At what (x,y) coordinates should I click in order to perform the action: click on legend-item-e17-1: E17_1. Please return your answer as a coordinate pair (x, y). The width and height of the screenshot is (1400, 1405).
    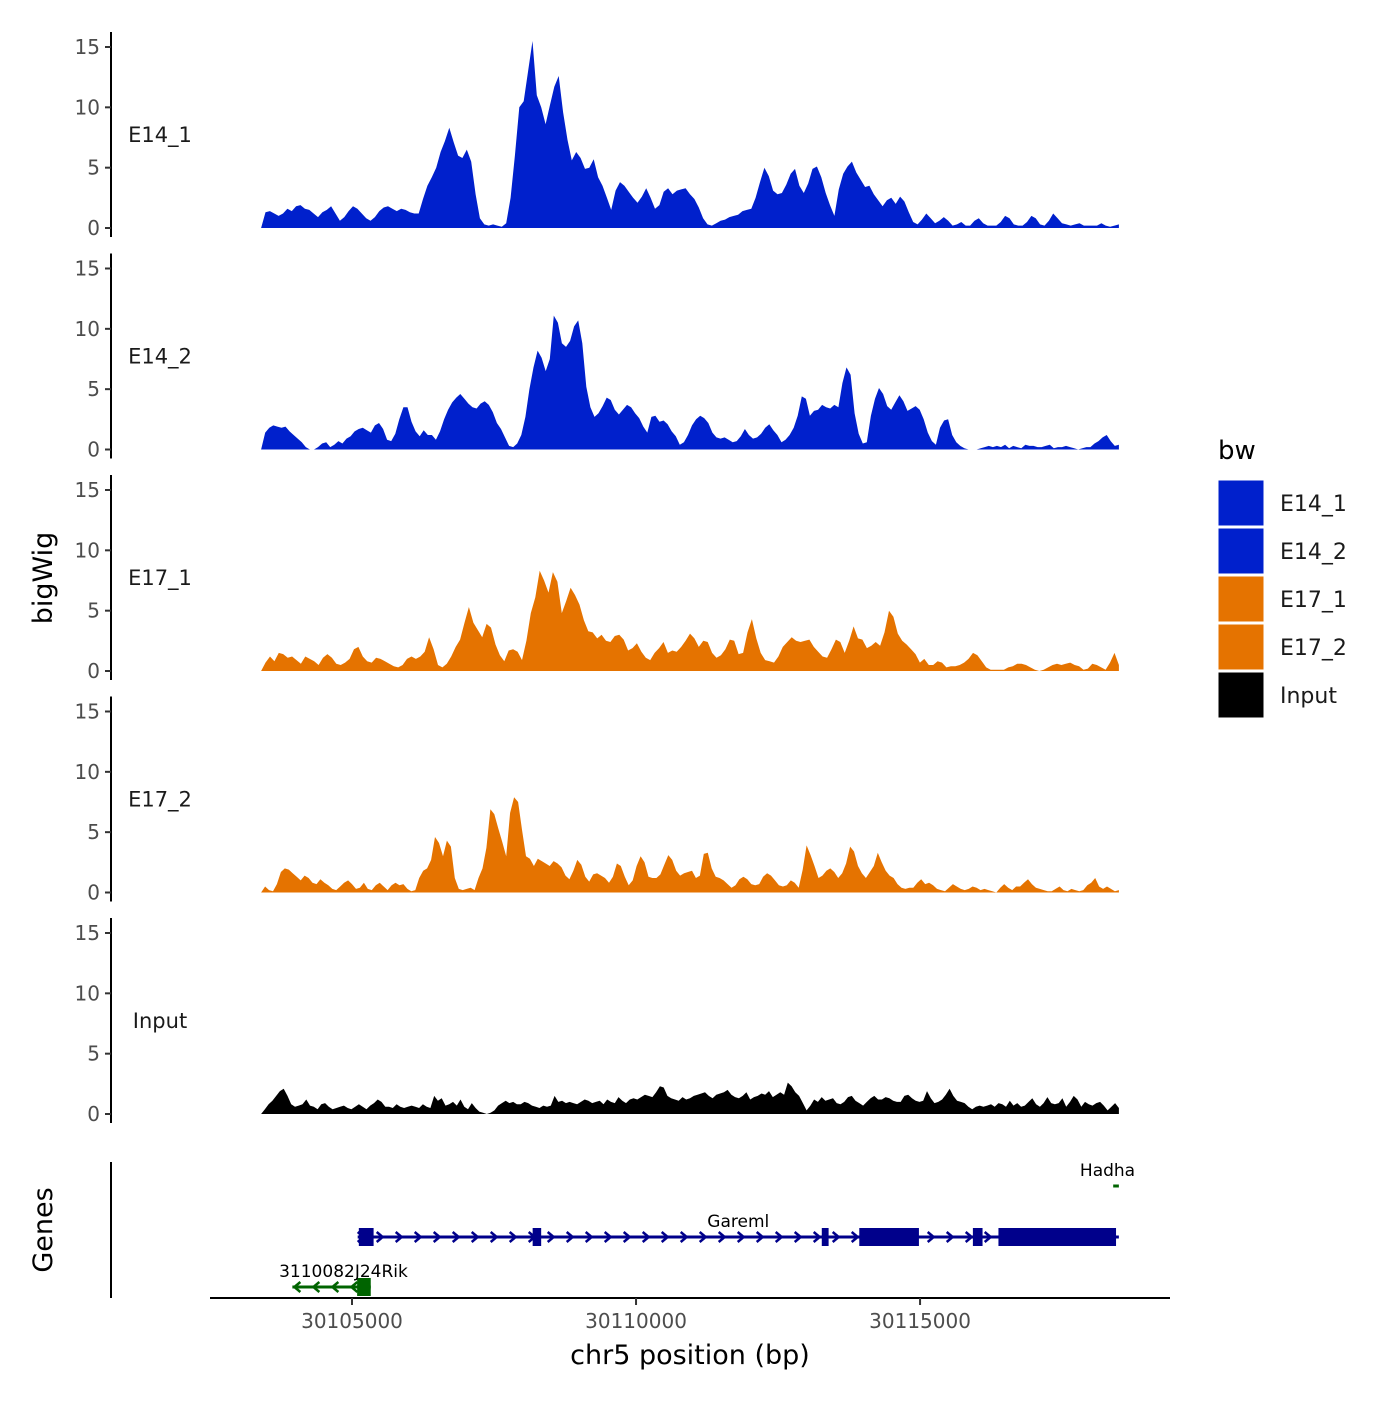
    Looking at the image, I should click on (1282, 599).